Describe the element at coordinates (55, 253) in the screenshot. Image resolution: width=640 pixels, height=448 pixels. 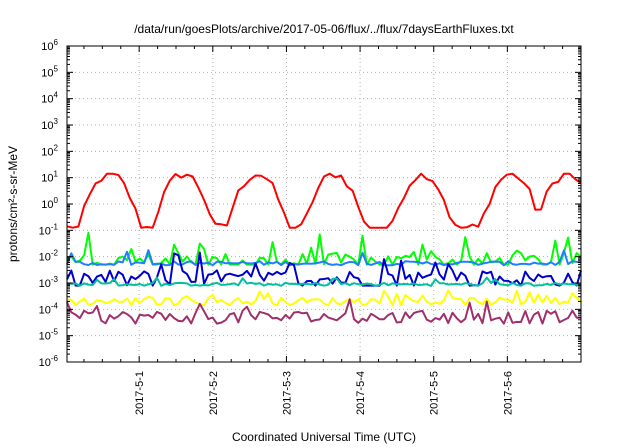
I see `y-tick-exponent: -2` at that location.